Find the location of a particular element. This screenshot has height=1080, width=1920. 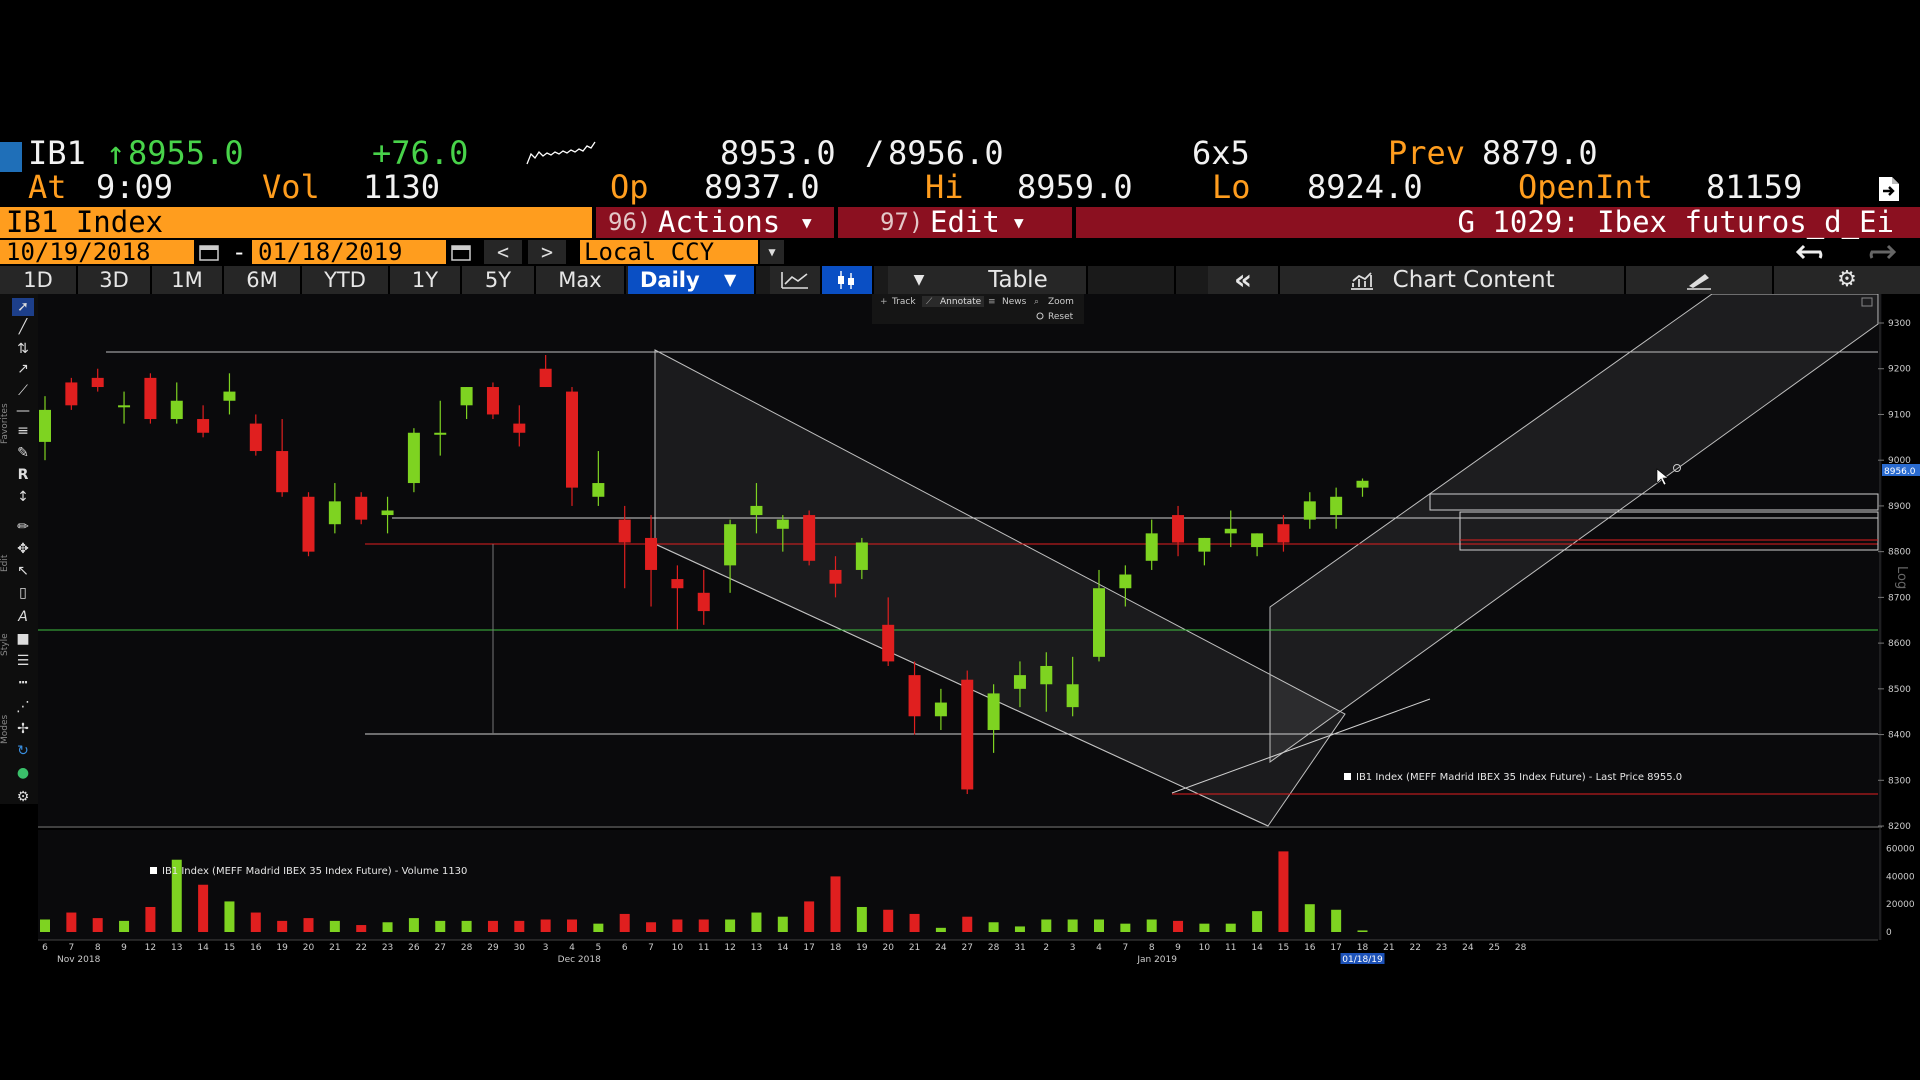

undo-icon is located at coordinates (1813, 252).